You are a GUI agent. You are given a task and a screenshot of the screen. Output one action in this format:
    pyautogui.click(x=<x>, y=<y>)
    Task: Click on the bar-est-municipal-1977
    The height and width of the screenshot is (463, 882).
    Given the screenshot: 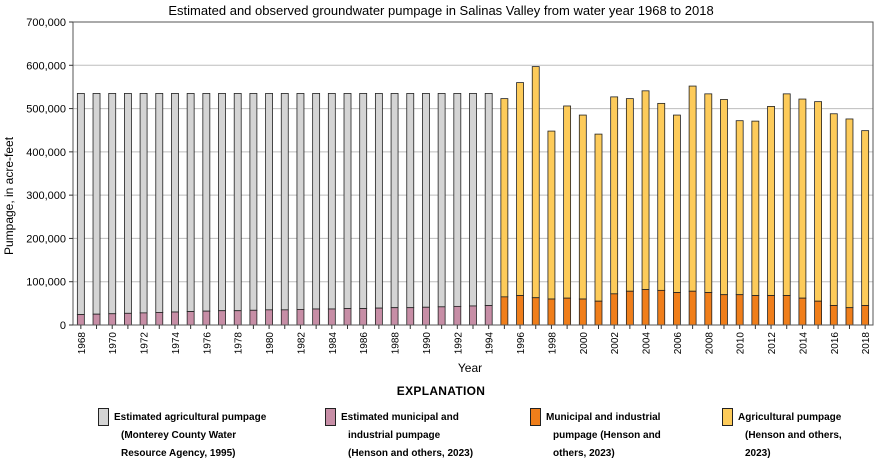 What is the action you would take?
    pyautogui.click(x=222, y=318)
    